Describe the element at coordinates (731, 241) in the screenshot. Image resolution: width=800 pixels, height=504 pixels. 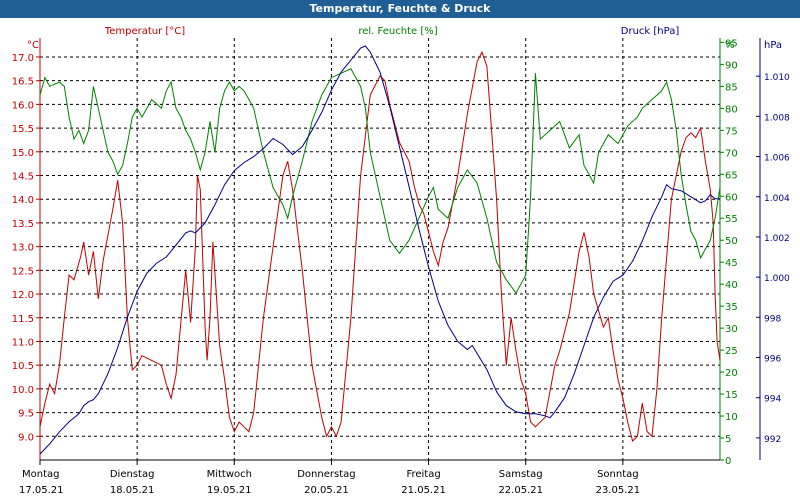
I see `humidity-tick-label: 50` at that location.